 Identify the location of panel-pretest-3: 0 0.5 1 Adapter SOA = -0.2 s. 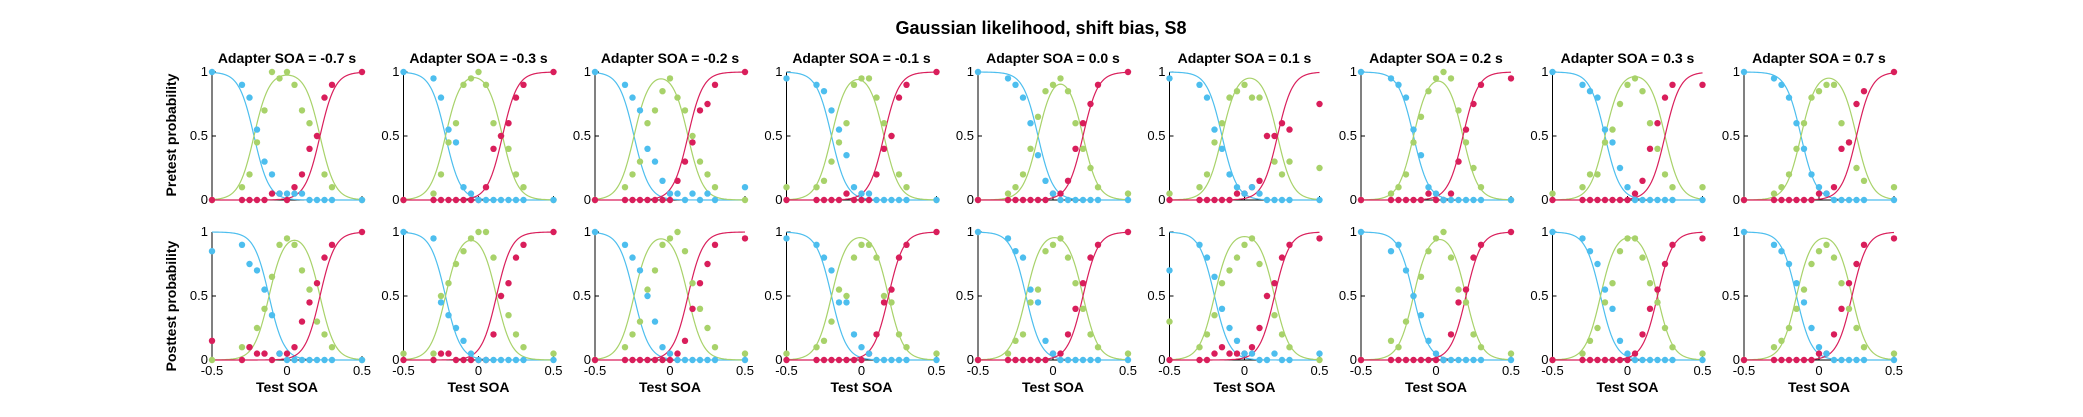
(661, 128).